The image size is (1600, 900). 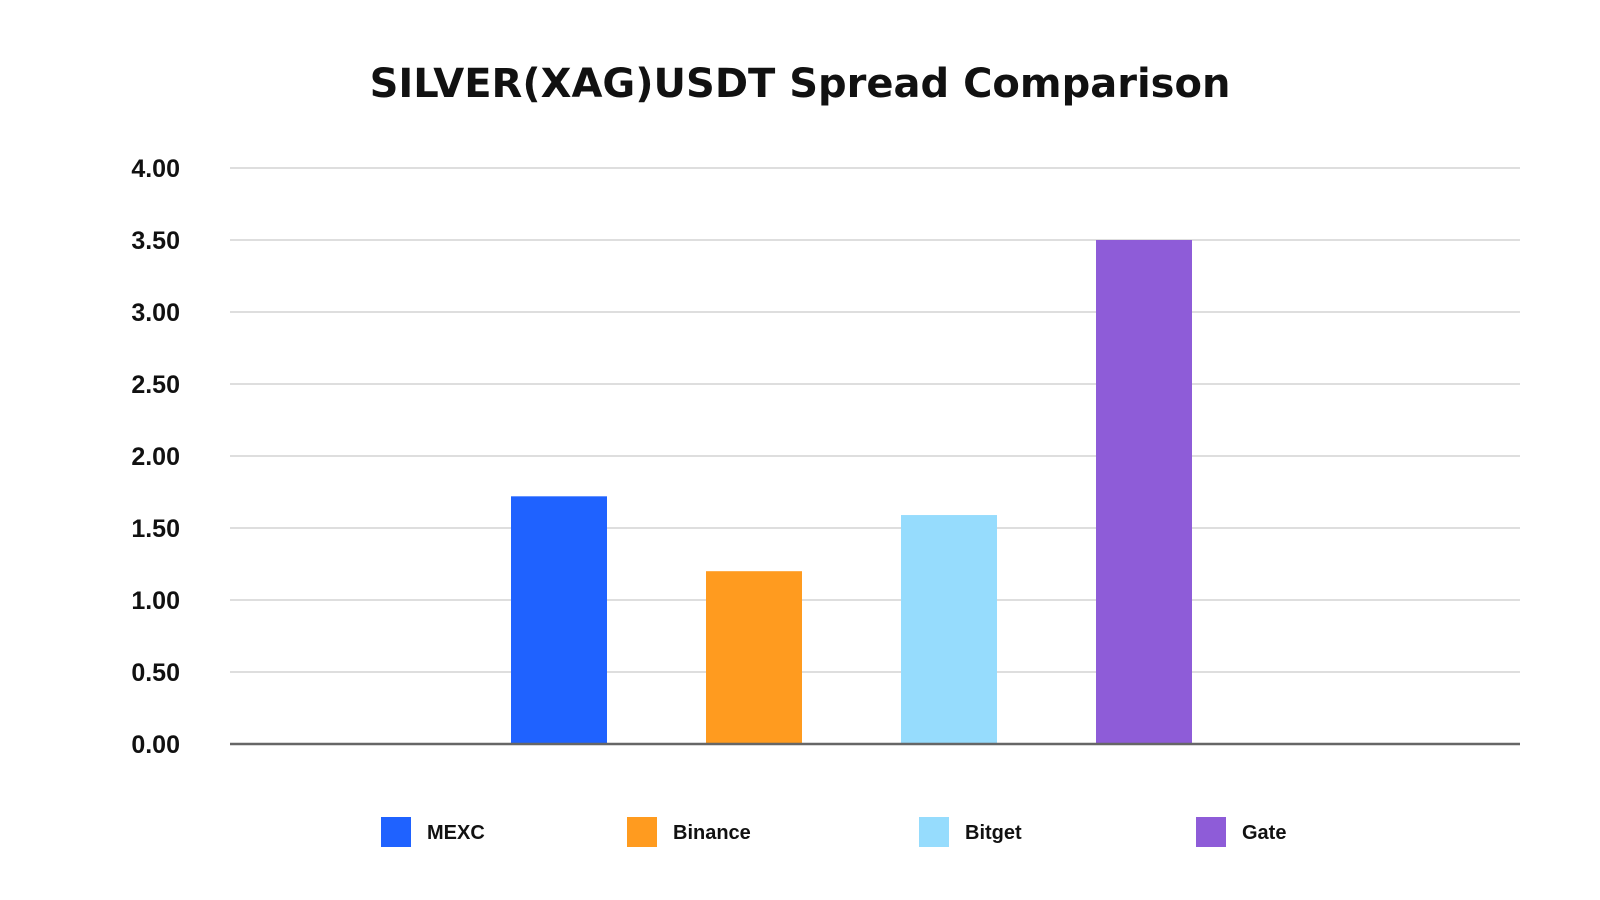 What do you see at coordinates (155, 313) in the screenshot?
I see `y-tick-label: 3.00` at bounding box center [155, 313].